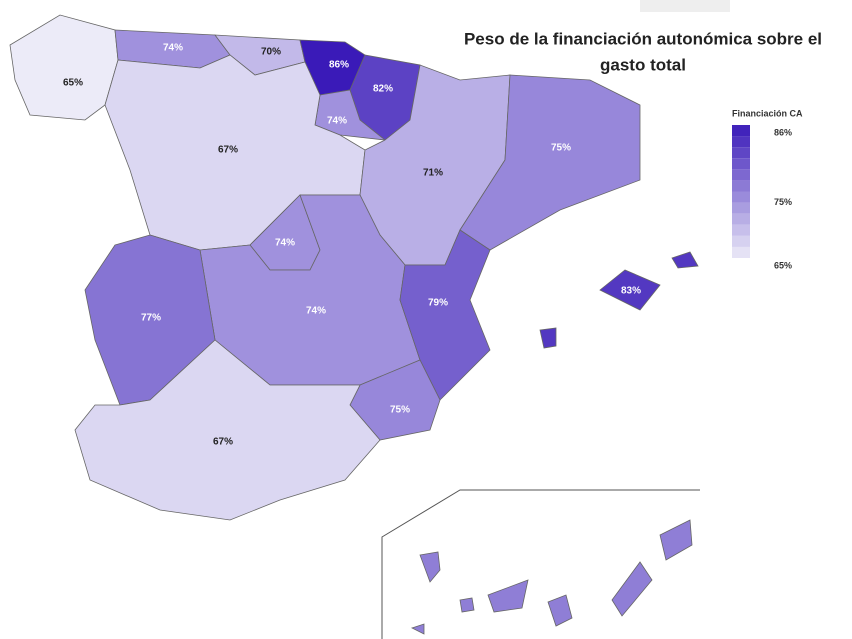 The height and width of the screenshot is (639, 852). Describe the element at coordinates (762, 197) in the screenshot. I see `legend: 86% 75% 65%` at that location.